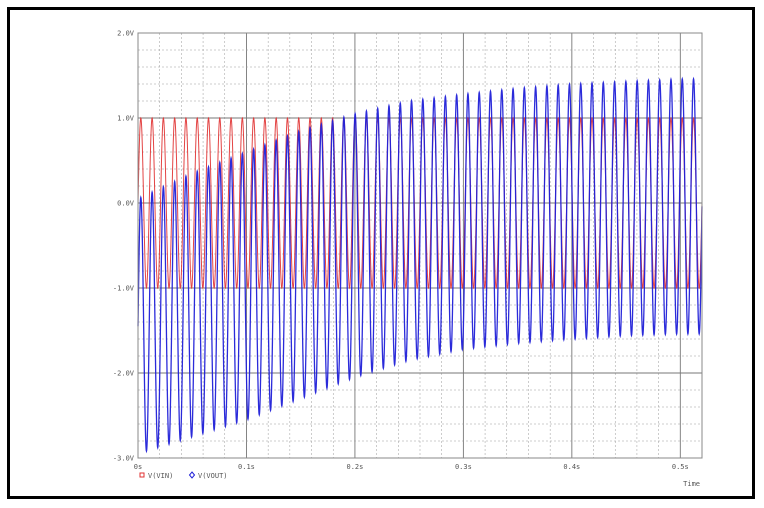 The width and height of the screenshot is (764, 508). What do you see at coordinates (142, 475) in the screenshot?
I see `legend-marker-square` at bounding box center [142, 475].